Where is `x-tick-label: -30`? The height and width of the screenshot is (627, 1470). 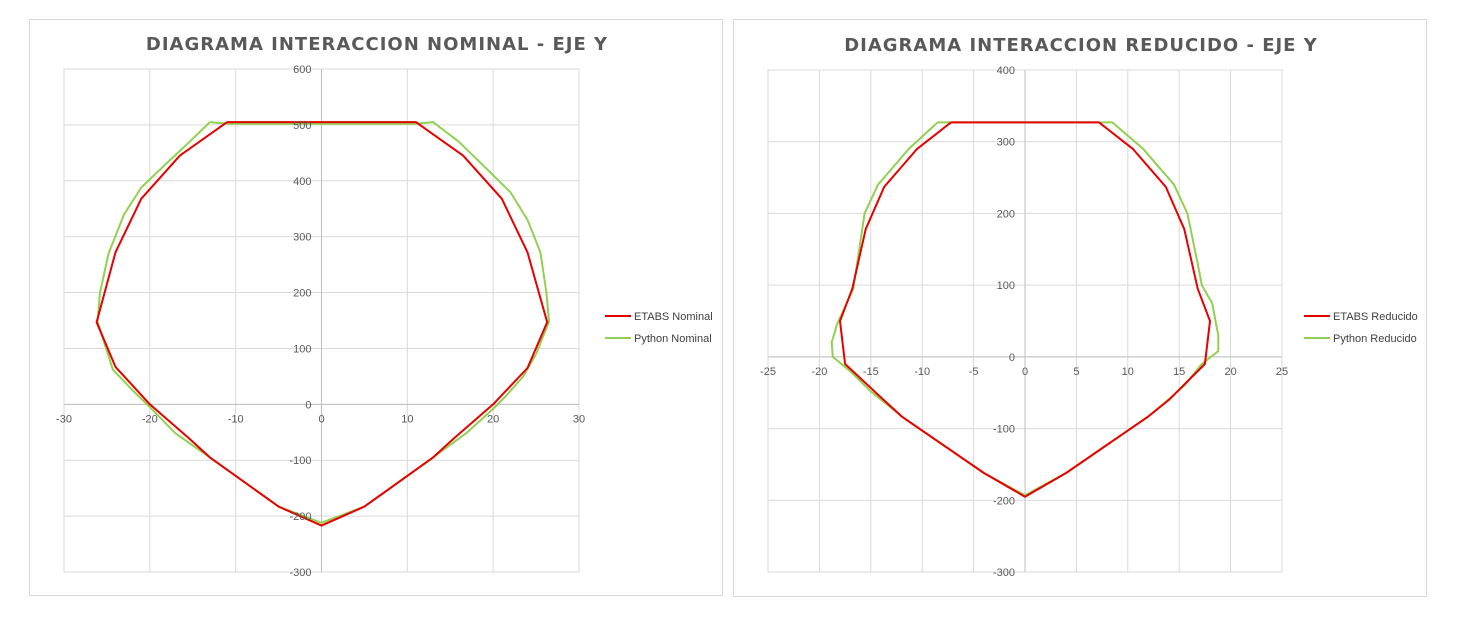
x-tick-label: -30 is located at coordinates (64, 419).